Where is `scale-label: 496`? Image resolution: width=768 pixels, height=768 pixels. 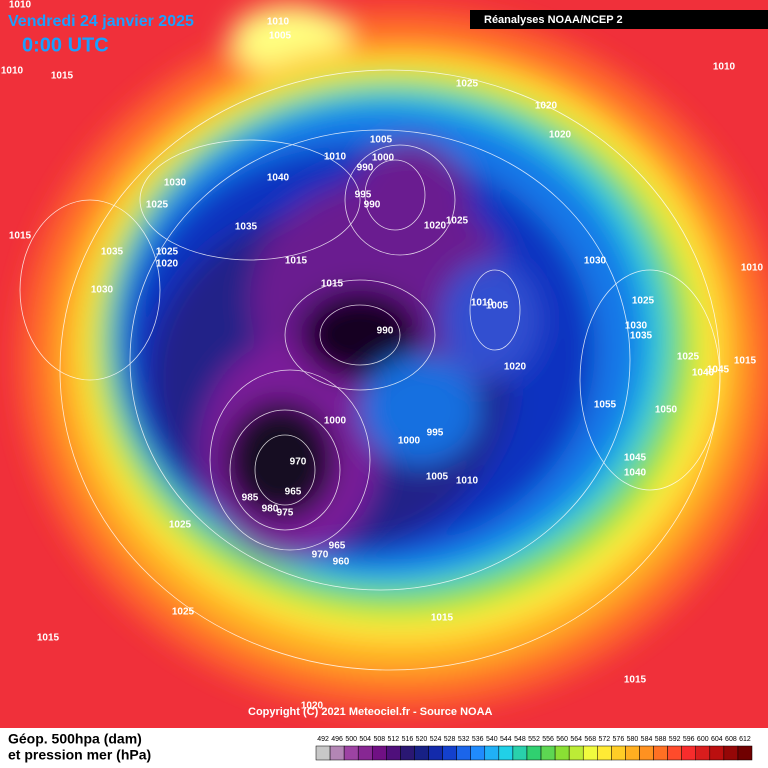 scale-label: 496 is located at coordinates (337, 739).